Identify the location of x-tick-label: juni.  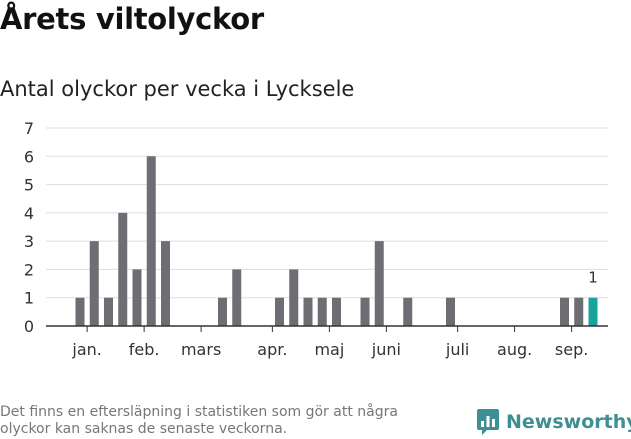
(386, 349).